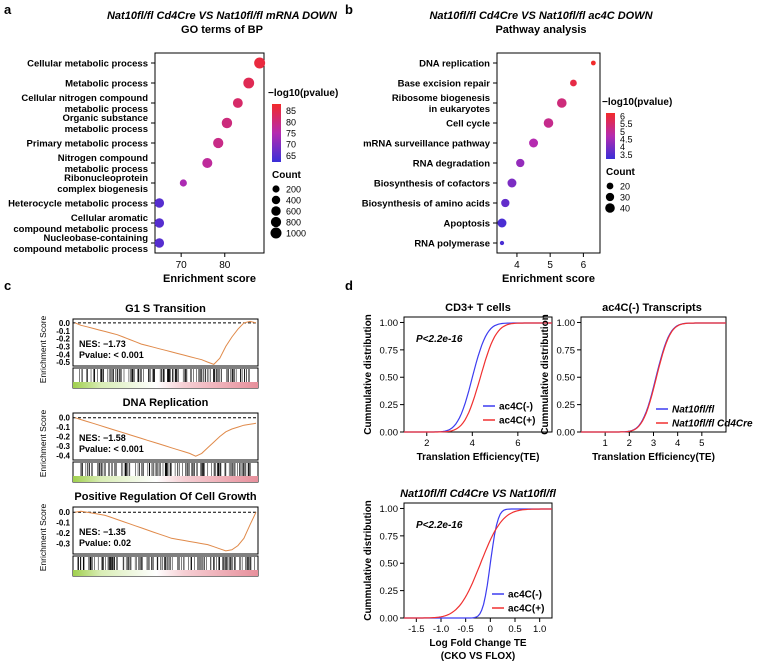  What do you see at coordinates (490, 629) in the screenshot?
I see `x-tick-label: 0` at bounding box center [490, 629].